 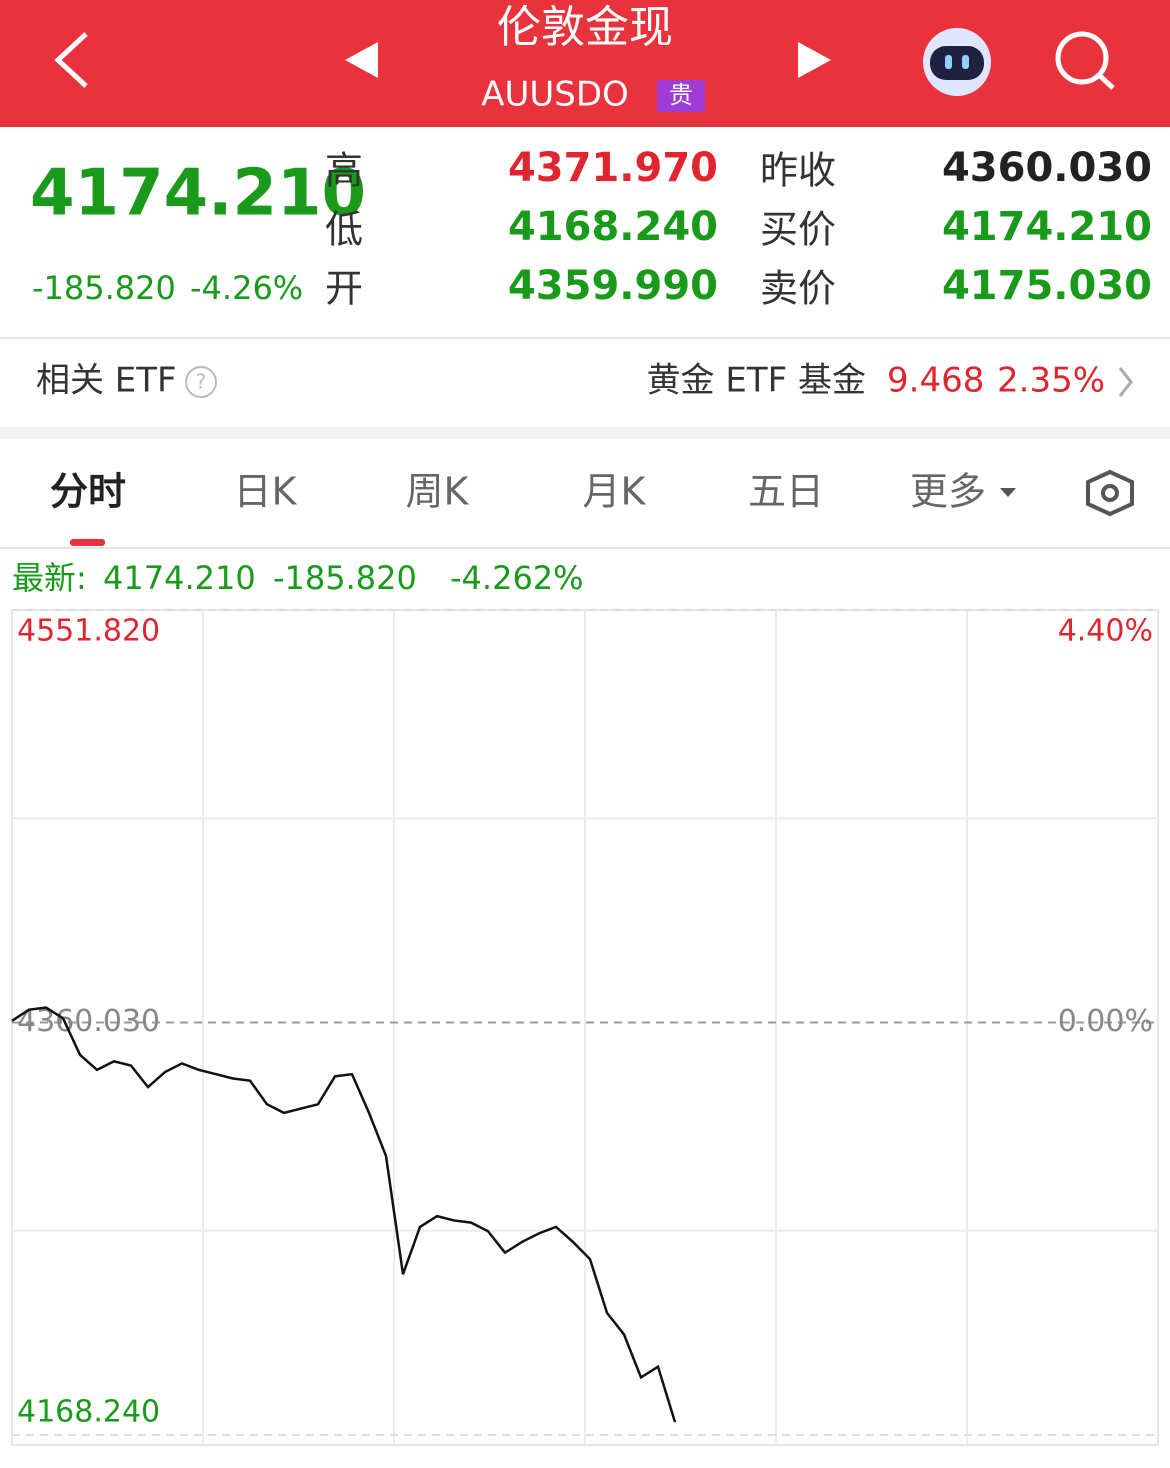 What do you see at coordinates (88, 631) in the screenshot?
I see `y-tick-label: 4551.820` at bounding box center [88, 631].